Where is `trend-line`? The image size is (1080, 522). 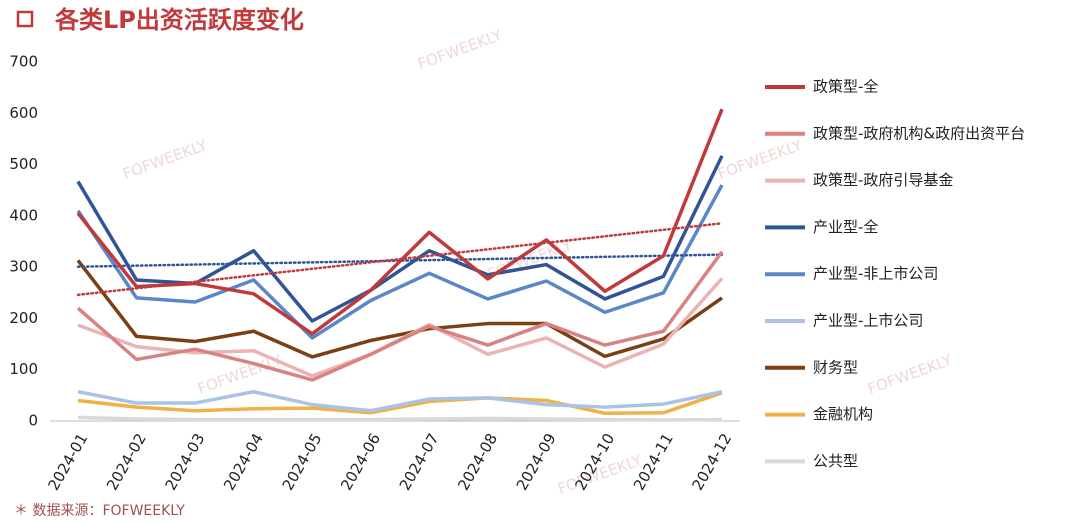
trend-line is located at coordinates (400, 259).